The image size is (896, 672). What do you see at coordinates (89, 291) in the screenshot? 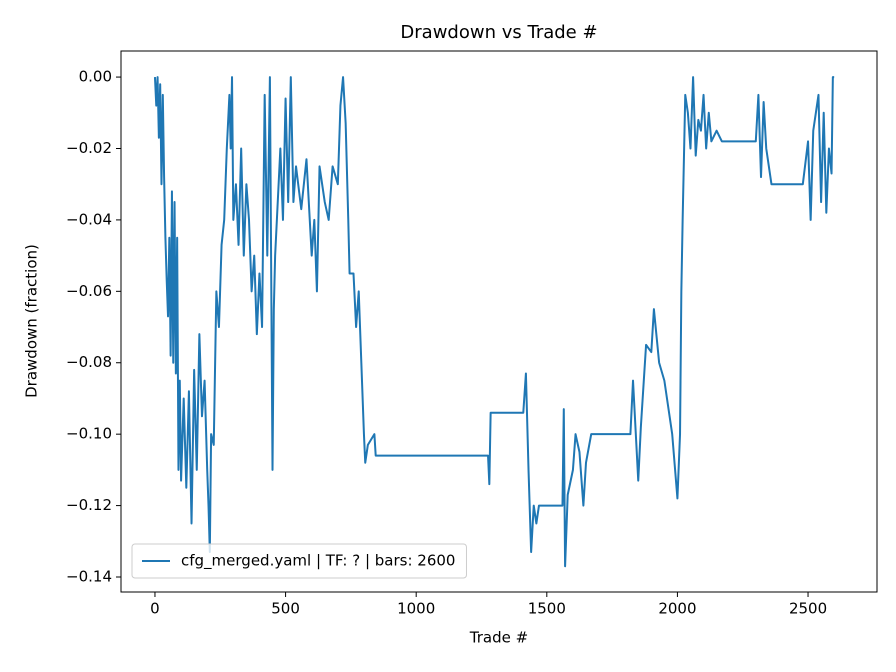
I see `y-tick-label: −0.06` at bounding box center [89, 291].